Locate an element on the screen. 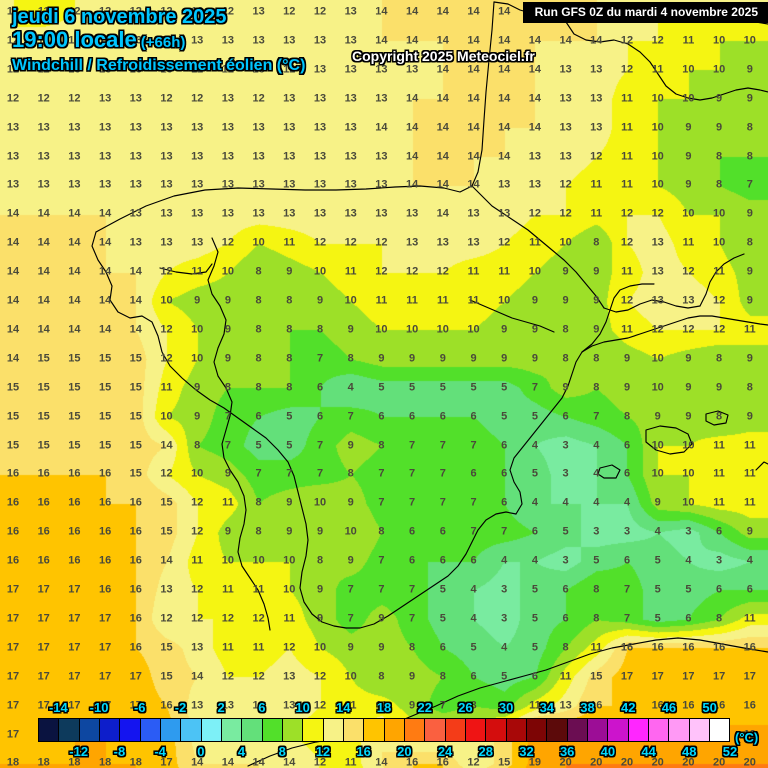  model-run-bar: Run GFS 0Z du mardi 4 novembre 2025 is located at coordinates (645, 12).